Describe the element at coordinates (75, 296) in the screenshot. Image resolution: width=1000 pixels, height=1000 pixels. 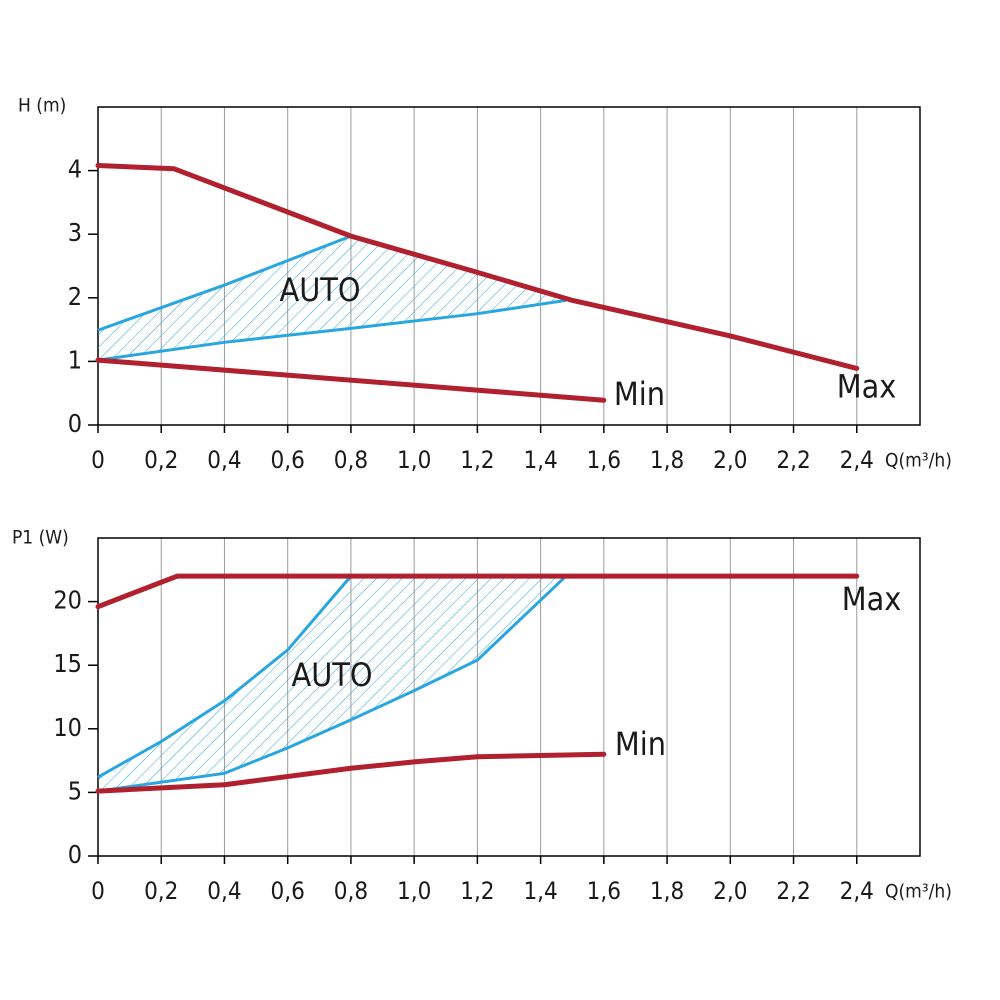
I see `y-tick-label: 2` at that location.